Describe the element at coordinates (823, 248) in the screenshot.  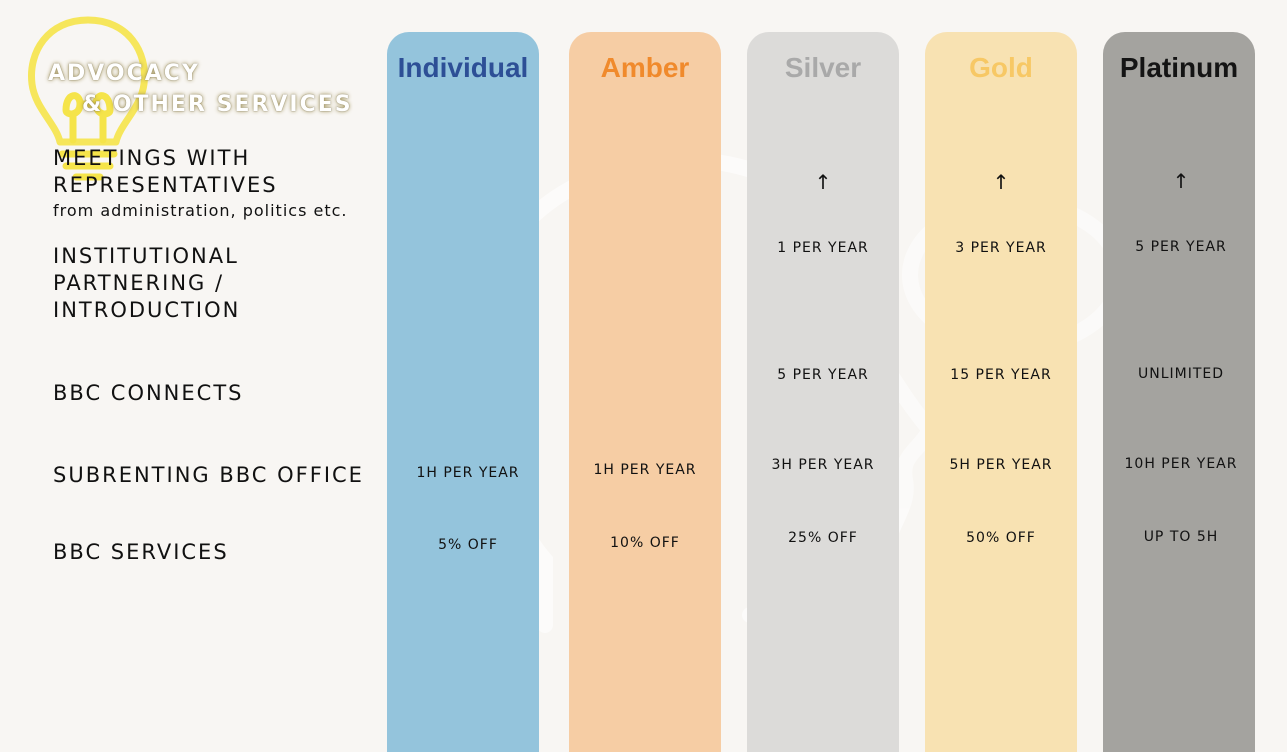
I see `cell-silver-institutional: 1 PER YEAR` at that location.